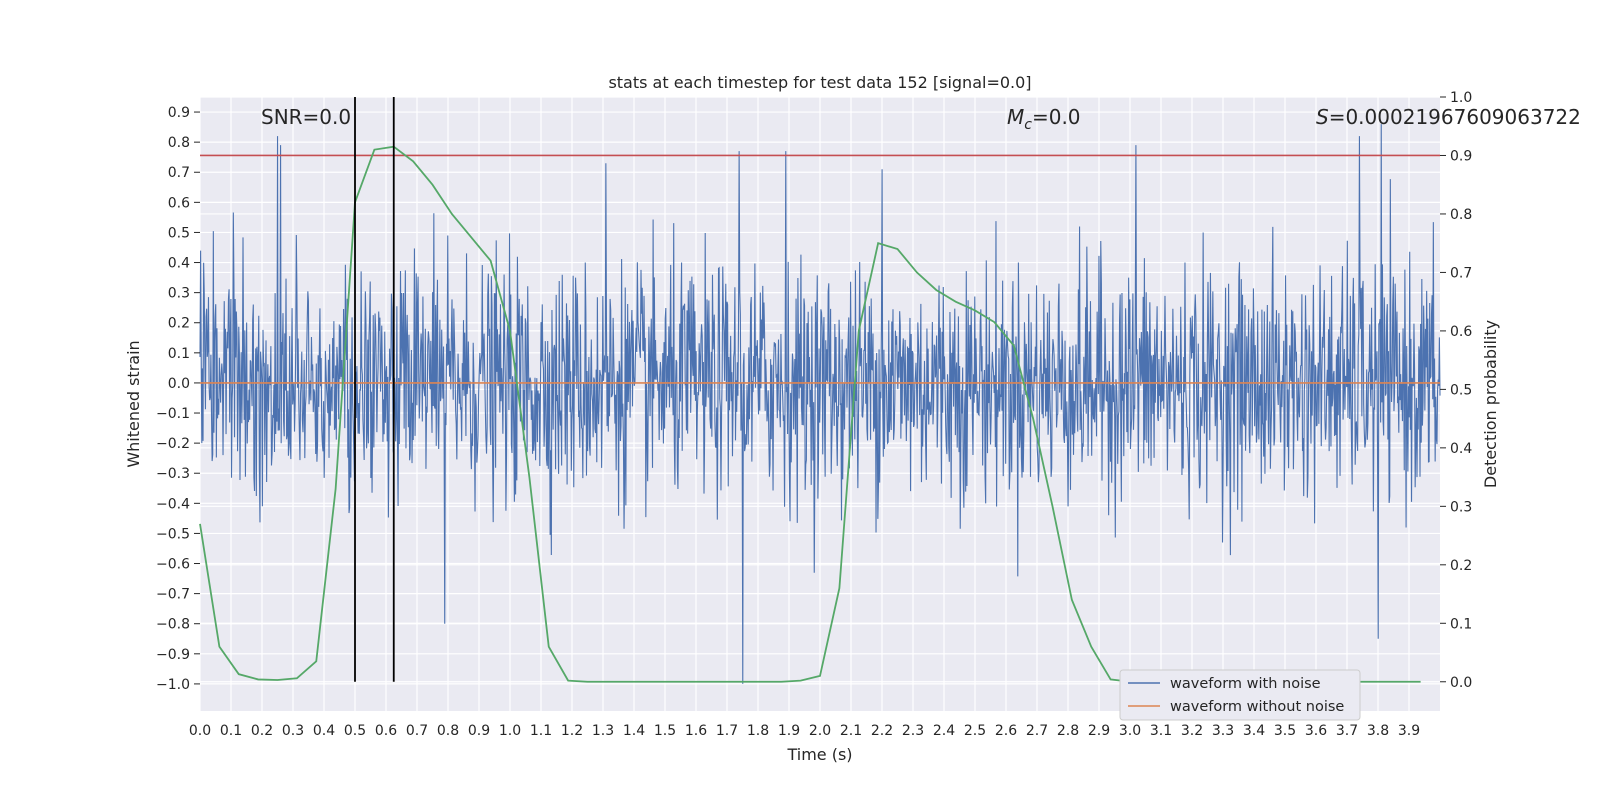 Image resolution: width=1600 pixels, height=804 pixels. What do you see at coordinates (1461, 273) in the screenshot?
I see `y-right-tick-label: 0.7` at bounding box center [1461, 273].